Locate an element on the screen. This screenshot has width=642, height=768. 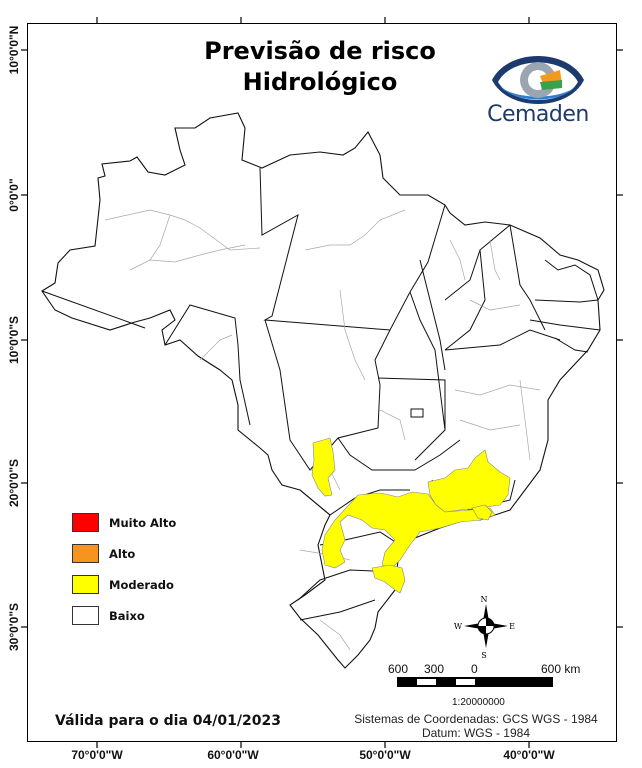
legend-item-muito-alto: Muito Alto is located at coordinates (124, 522).